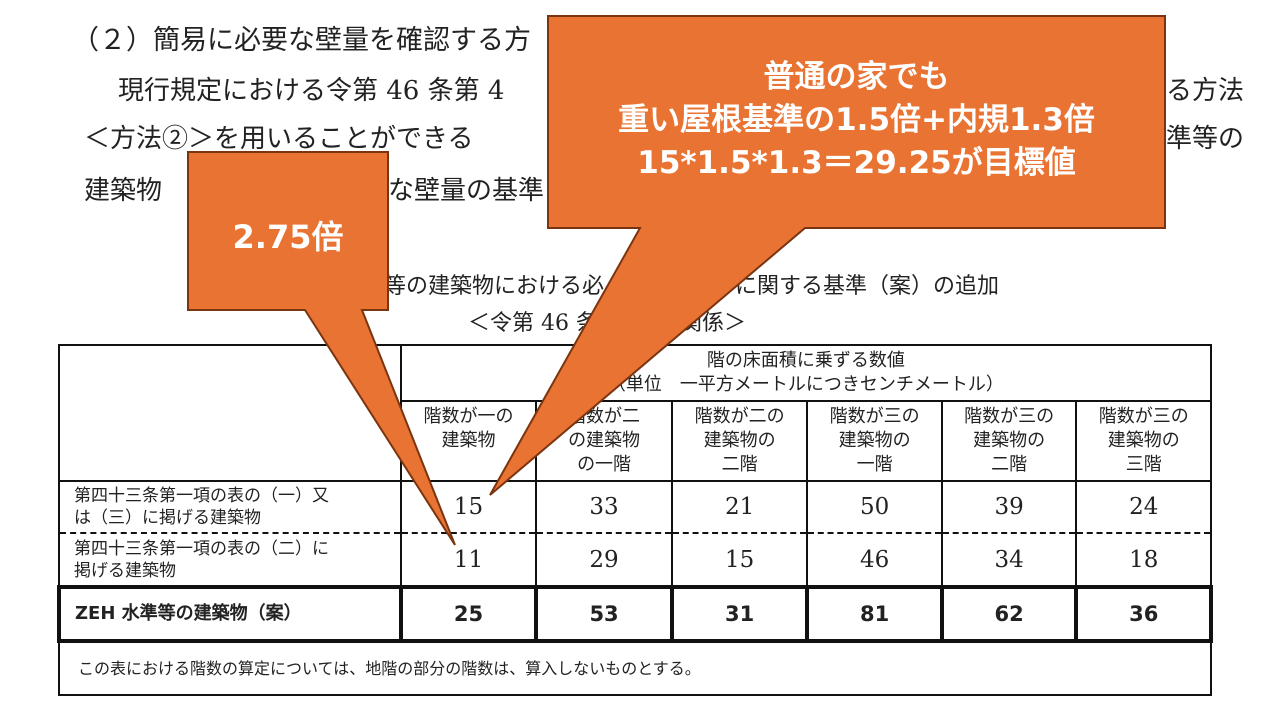 This screenshot has height=720, width=1280. I want to click on table-caption-2: ＜令第 46 条, so click(533, 323).